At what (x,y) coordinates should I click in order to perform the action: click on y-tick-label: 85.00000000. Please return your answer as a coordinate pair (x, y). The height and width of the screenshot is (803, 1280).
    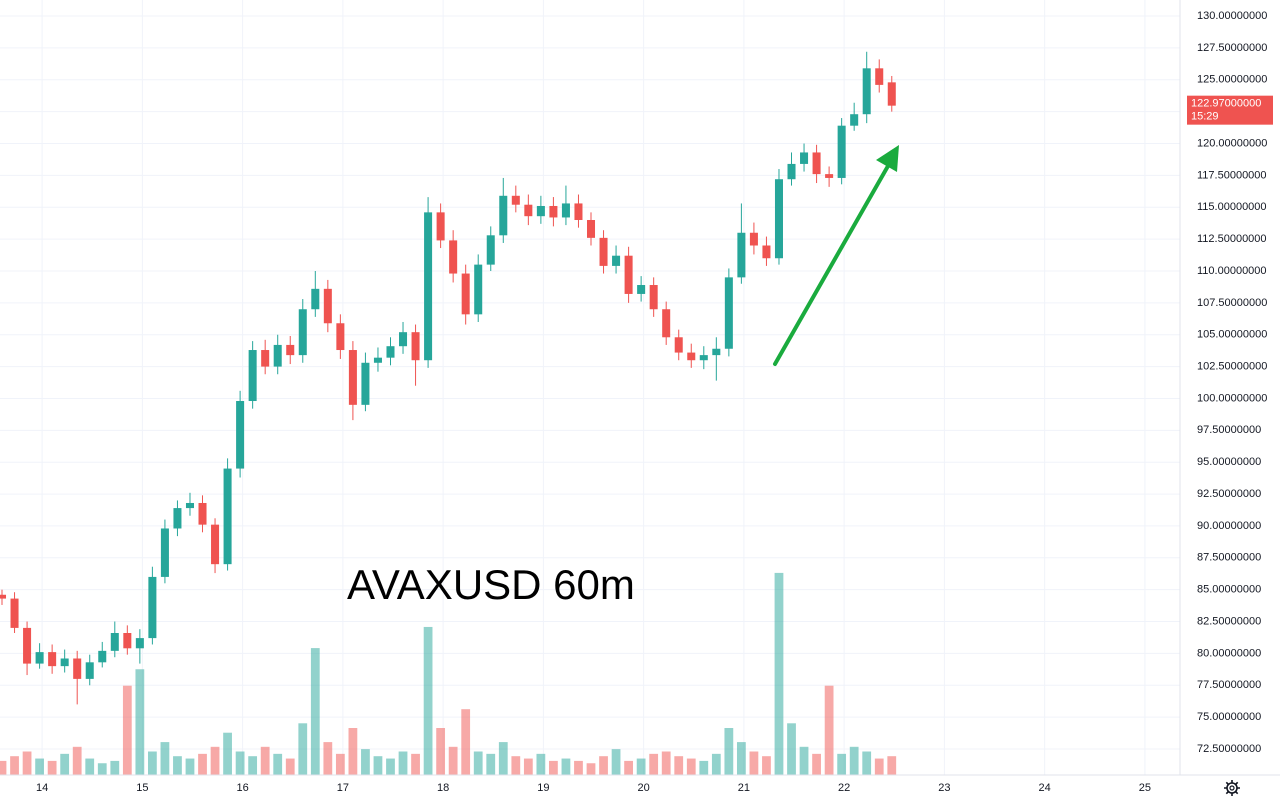
    Looking at the image, I should click on (1229, 590).